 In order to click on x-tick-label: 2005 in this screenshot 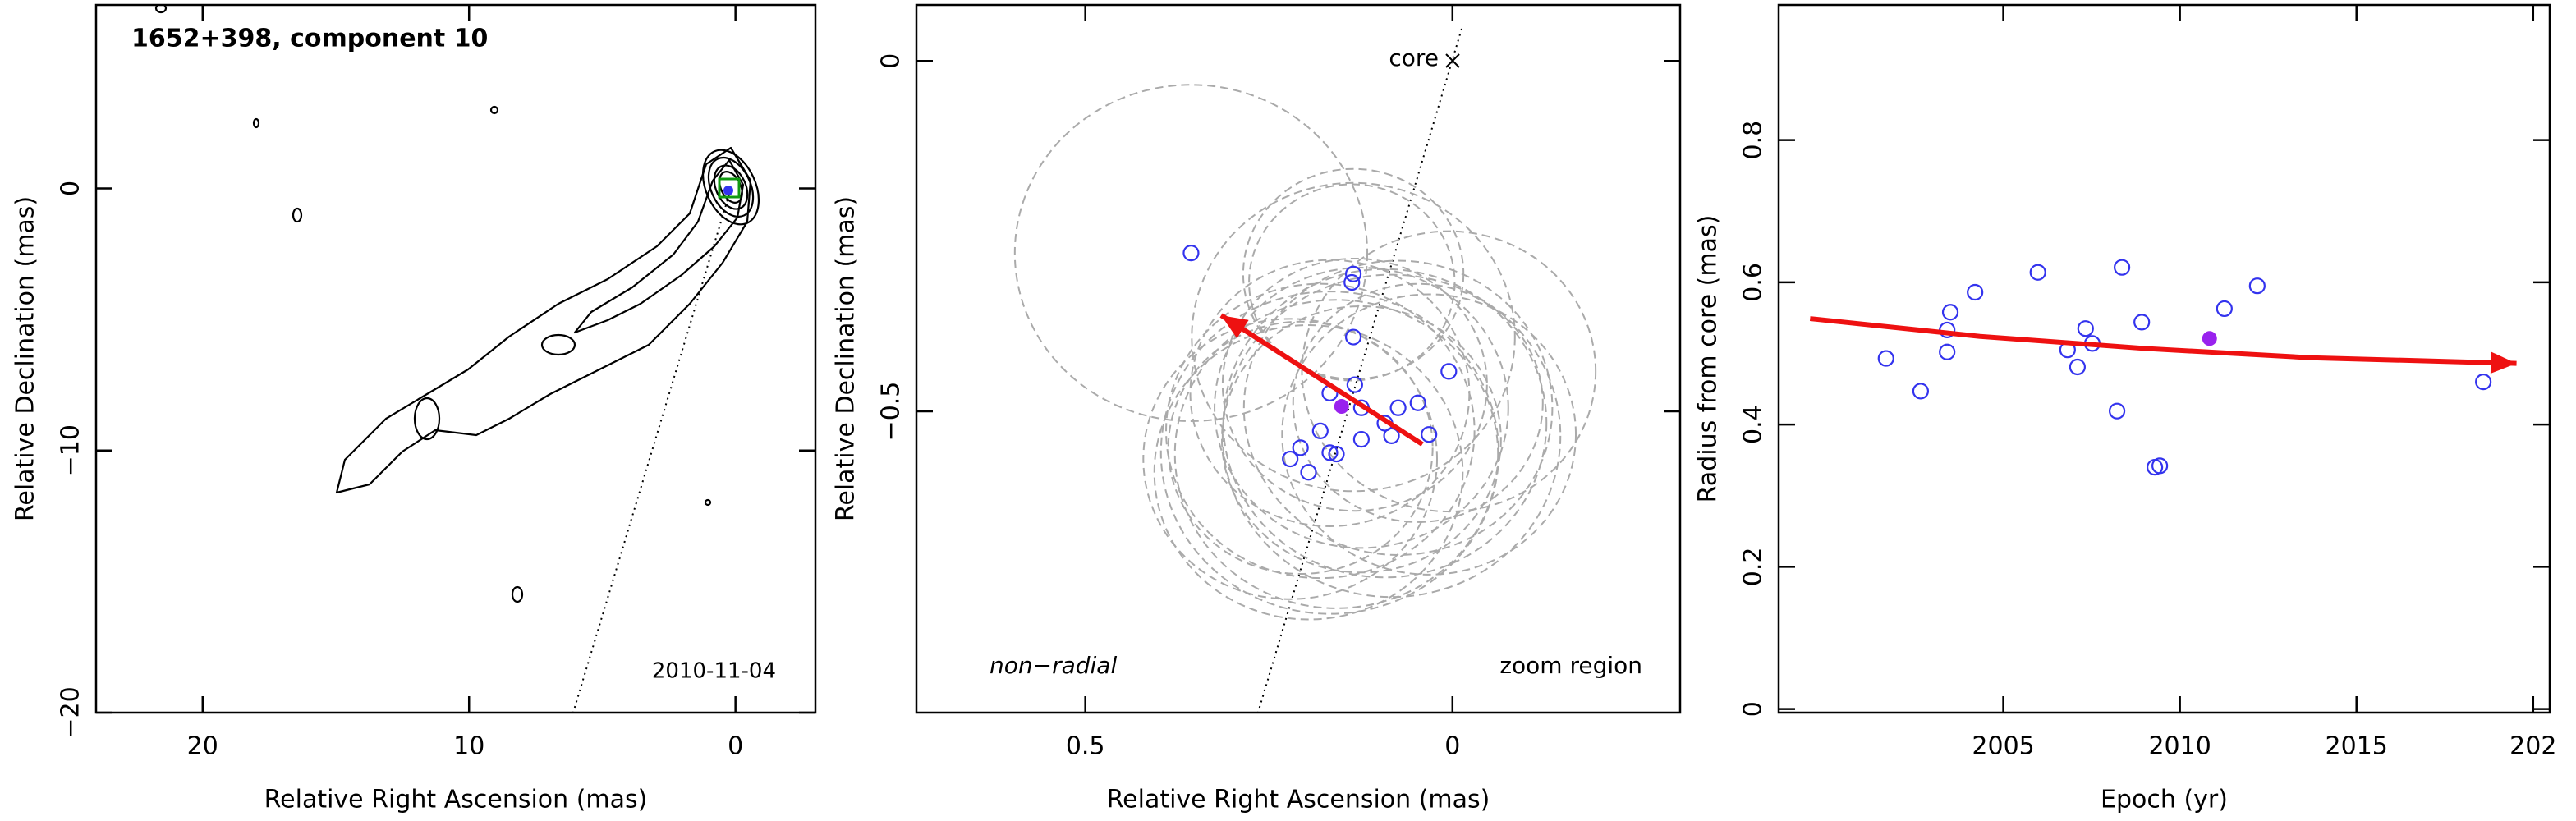, I will do `click(2003, 746)`.